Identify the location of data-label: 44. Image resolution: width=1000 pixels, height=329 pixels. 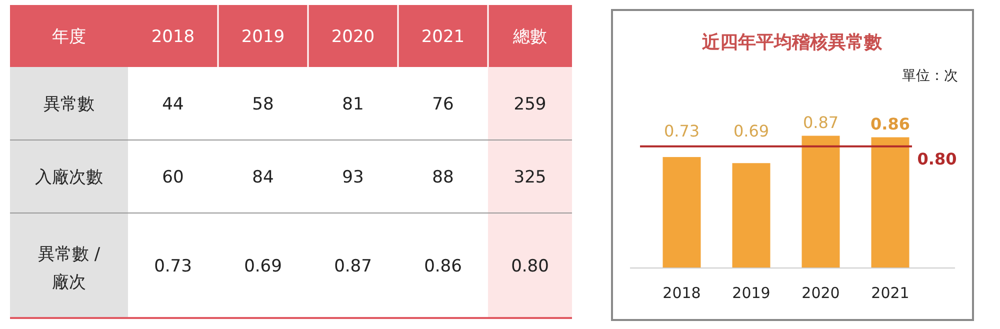
(173, 104).